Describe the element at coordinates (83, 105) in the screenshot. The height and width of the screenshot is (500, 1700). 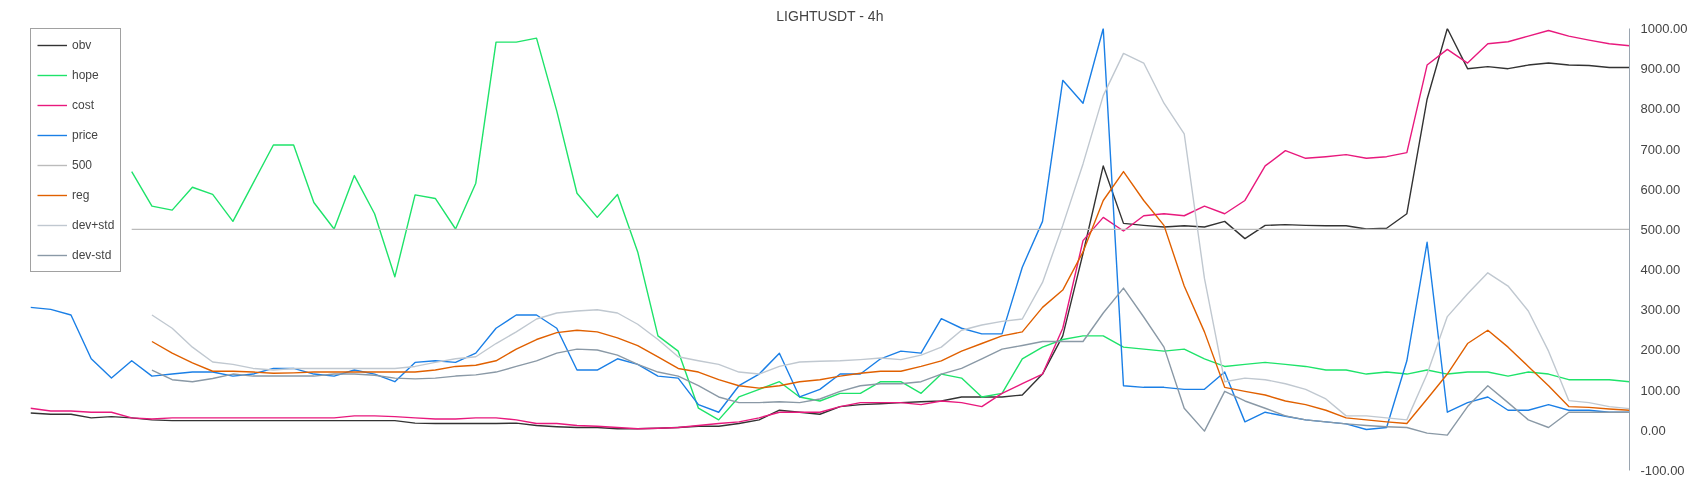
I see `legend-label: cost` at that location.